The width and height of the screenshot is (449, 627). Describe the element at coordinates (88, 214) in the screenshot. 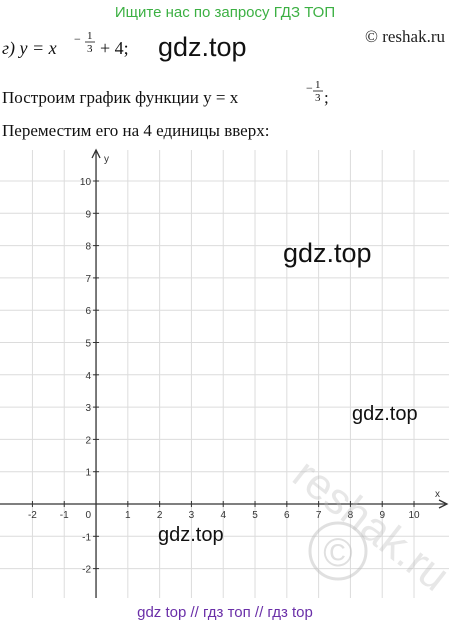

I see `y-tick-label: 9` at that location.